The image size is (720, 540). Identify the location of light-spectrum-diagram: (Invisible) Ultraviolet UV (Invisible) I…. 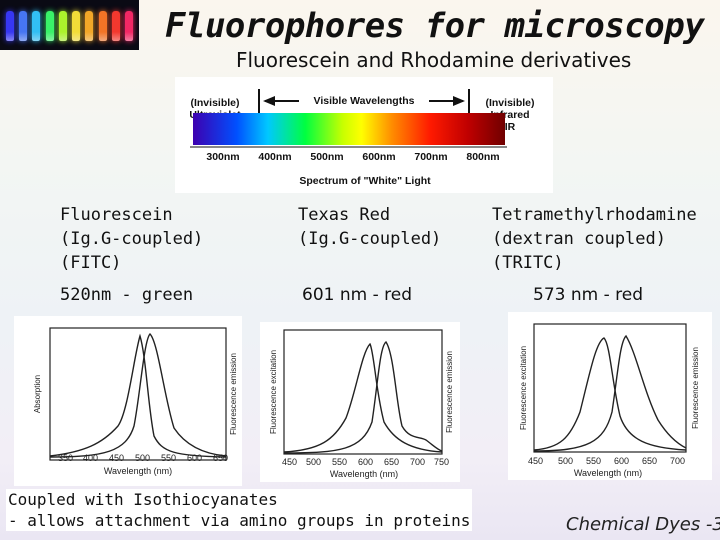
(364, 135).